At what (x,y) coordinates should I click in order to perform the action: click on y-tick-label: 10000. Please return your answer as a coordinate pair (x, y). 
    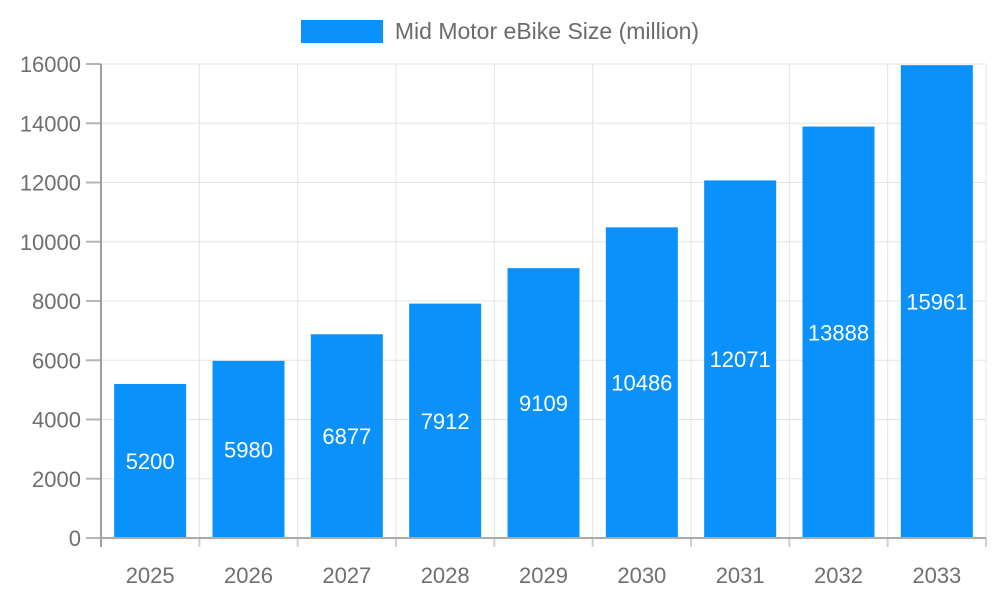
    Looking at the image, I should click on (50, 242).